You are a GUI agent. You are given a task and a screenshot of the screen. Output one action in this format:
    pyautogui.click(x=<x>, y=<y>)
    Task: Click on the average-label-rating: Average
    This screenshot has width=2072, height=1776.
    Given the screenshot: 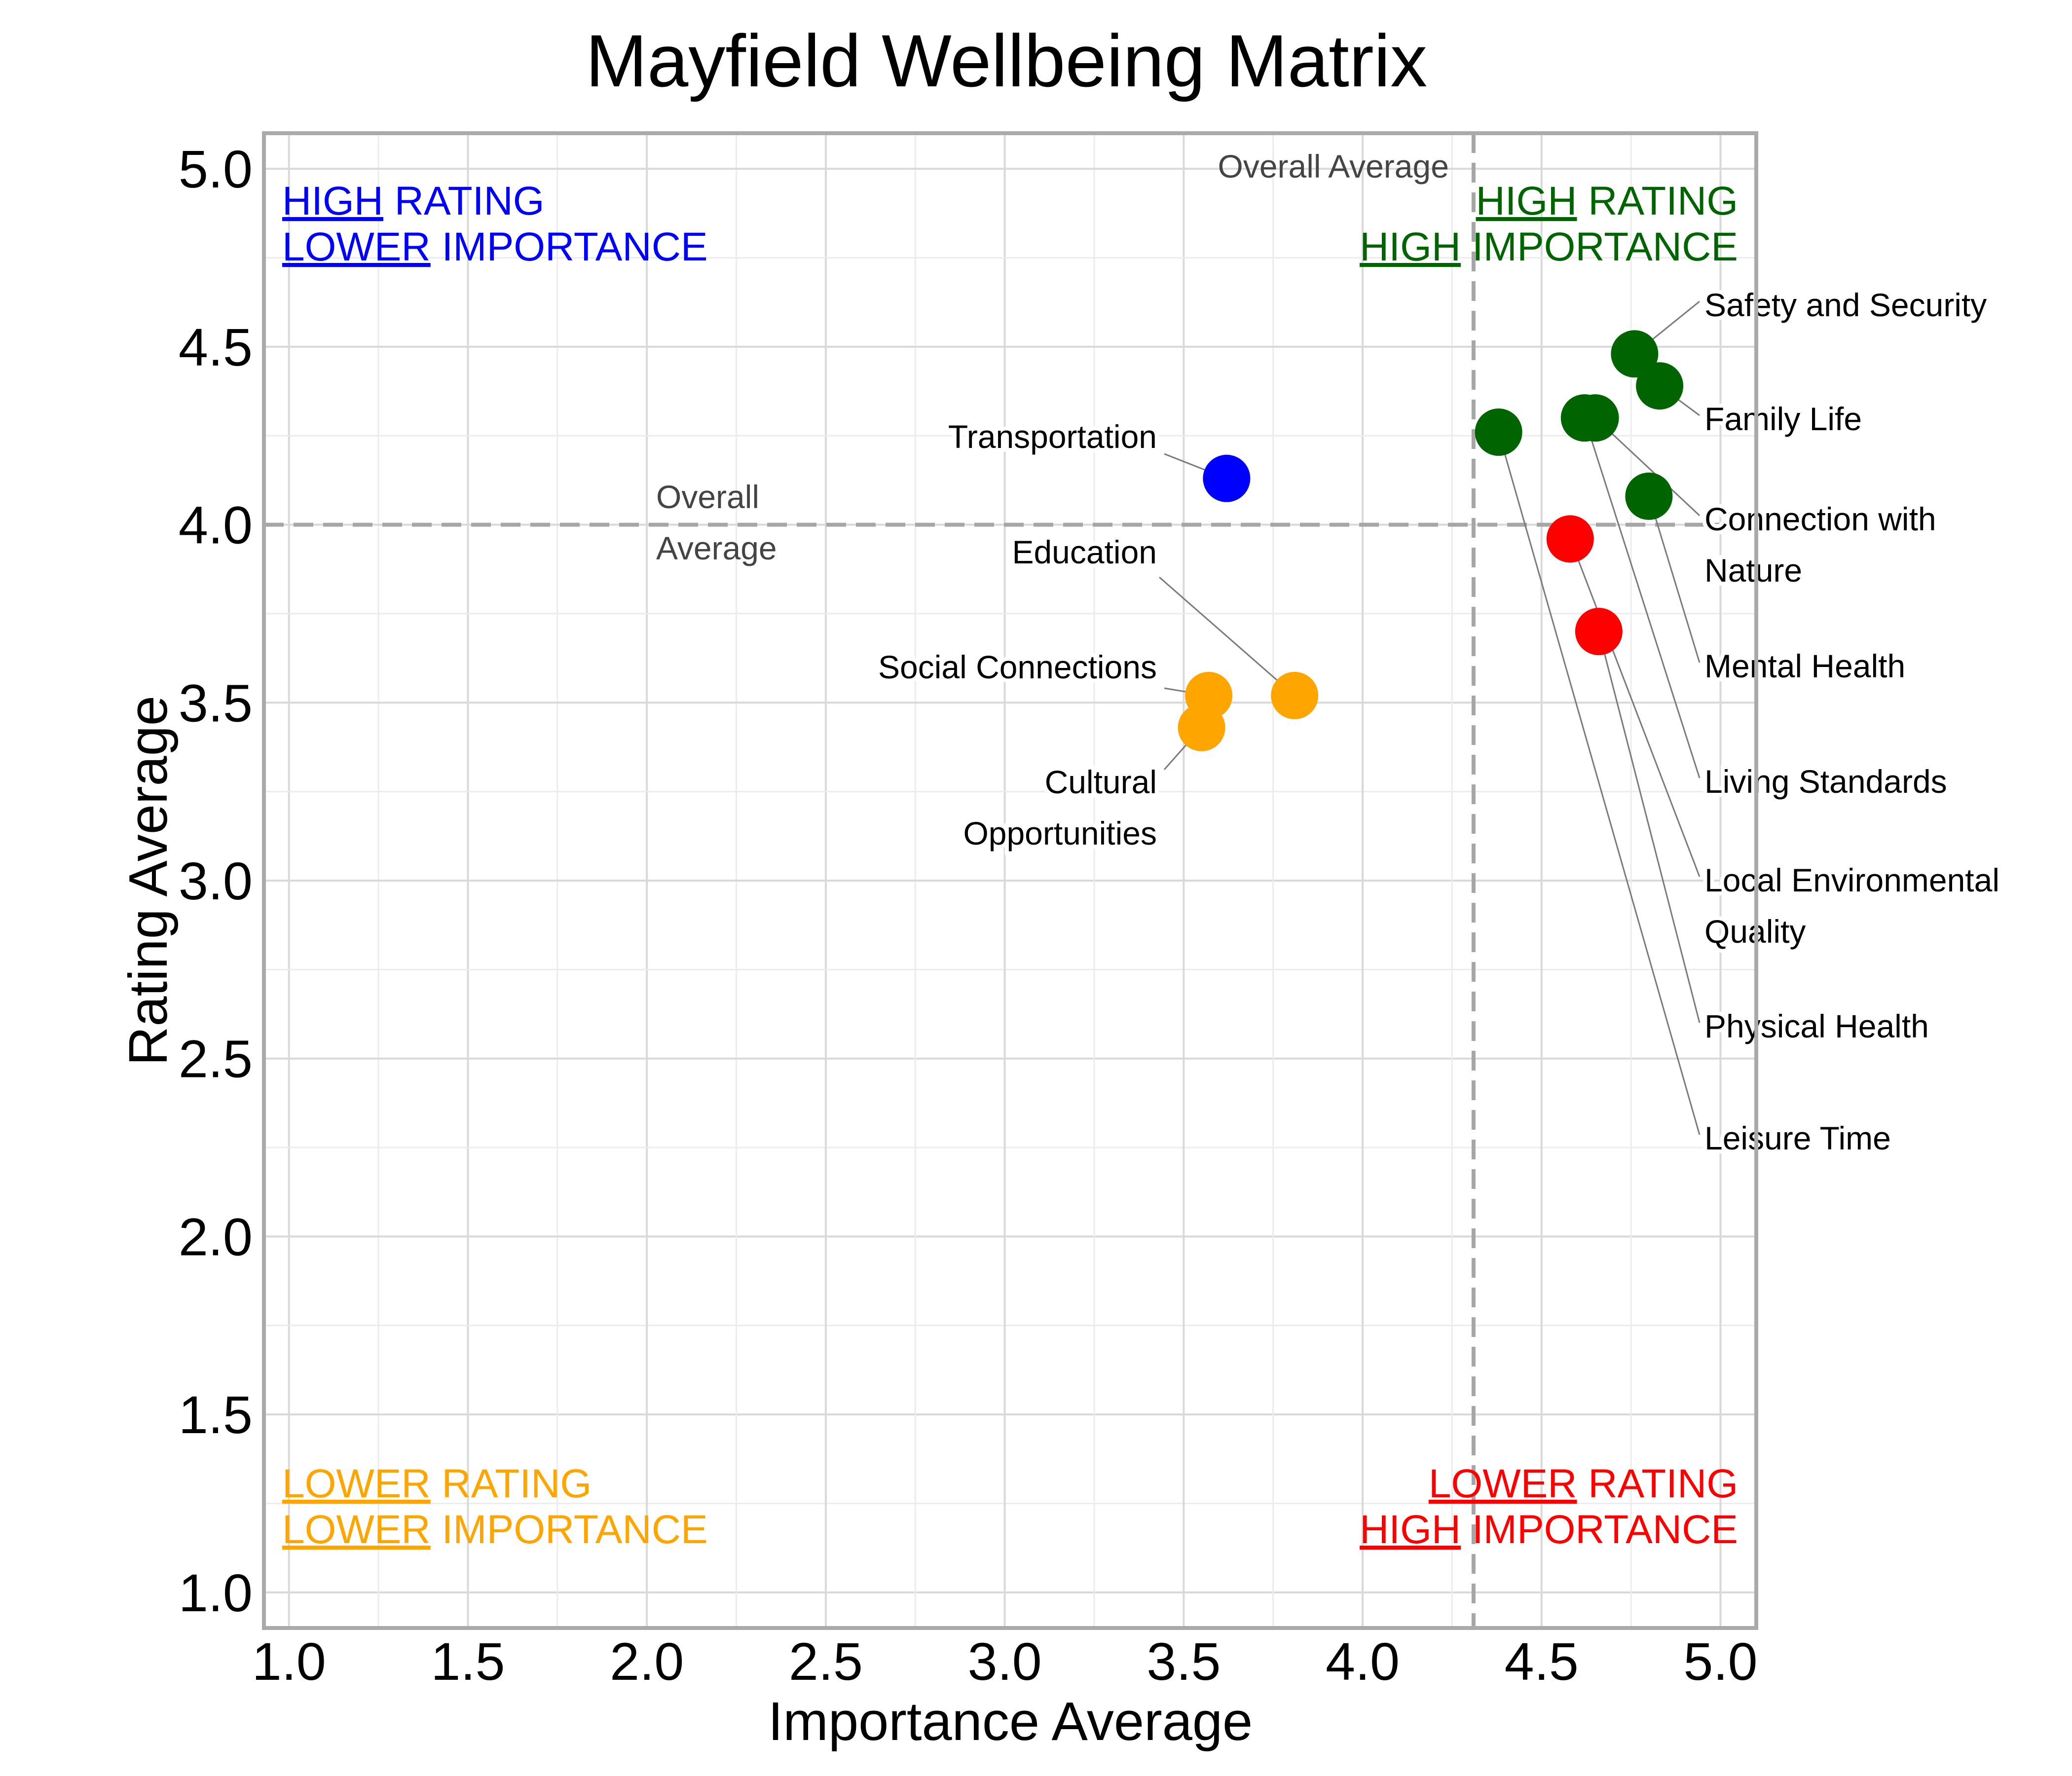 What is the action you would take?
    pyautogui.click(x=717, y=548)
    